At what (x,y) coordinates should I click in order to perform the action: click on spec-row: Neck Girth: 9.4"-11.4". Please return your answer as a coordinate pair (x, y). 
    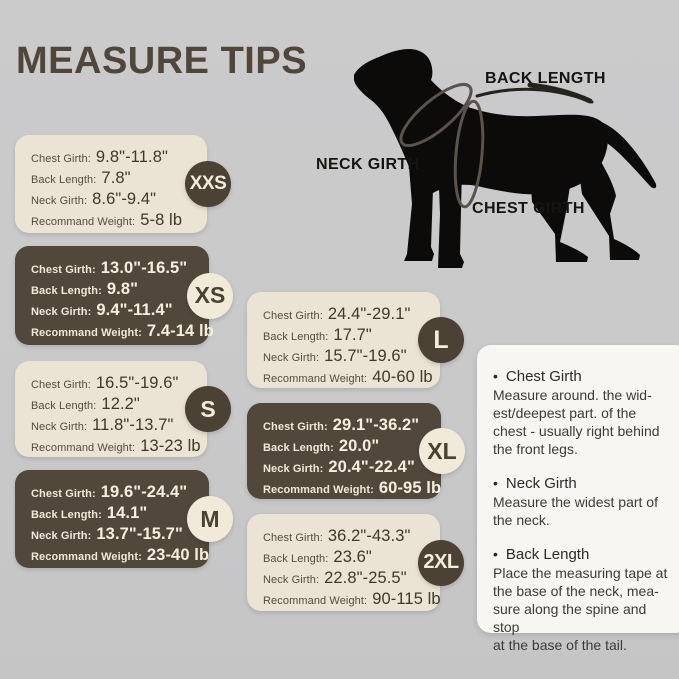
    Looking at the image, I should click on (120, 310).